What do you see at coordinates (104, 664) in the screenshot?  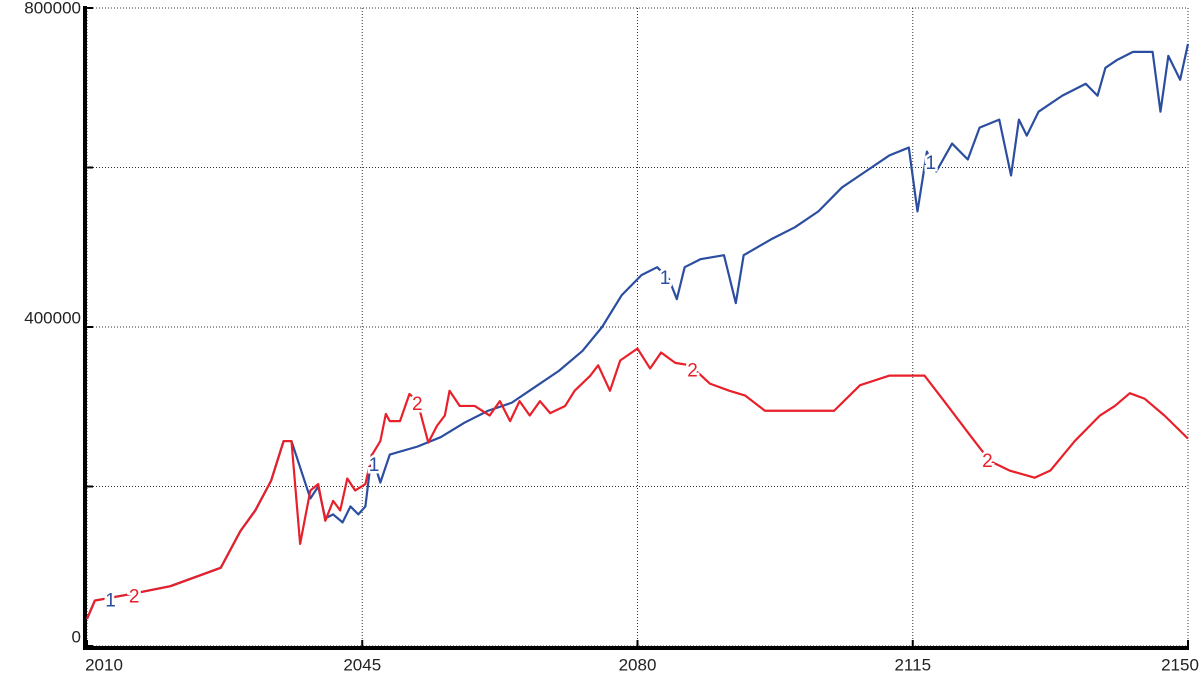 I see `x-tick-label: 2010` at bounding box center [104, 664].